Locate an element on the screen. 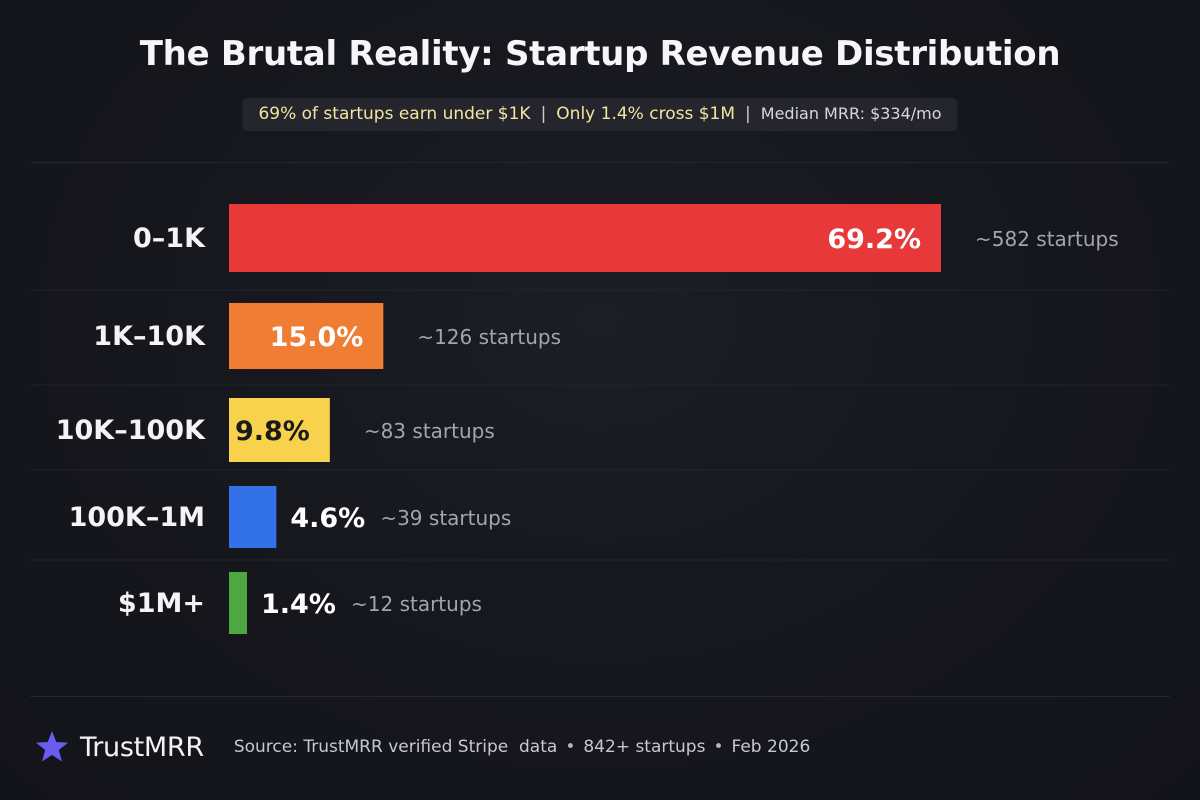 This screenshot has width=1200, height=800. bottom-divider is located at coordinates (600, 696).